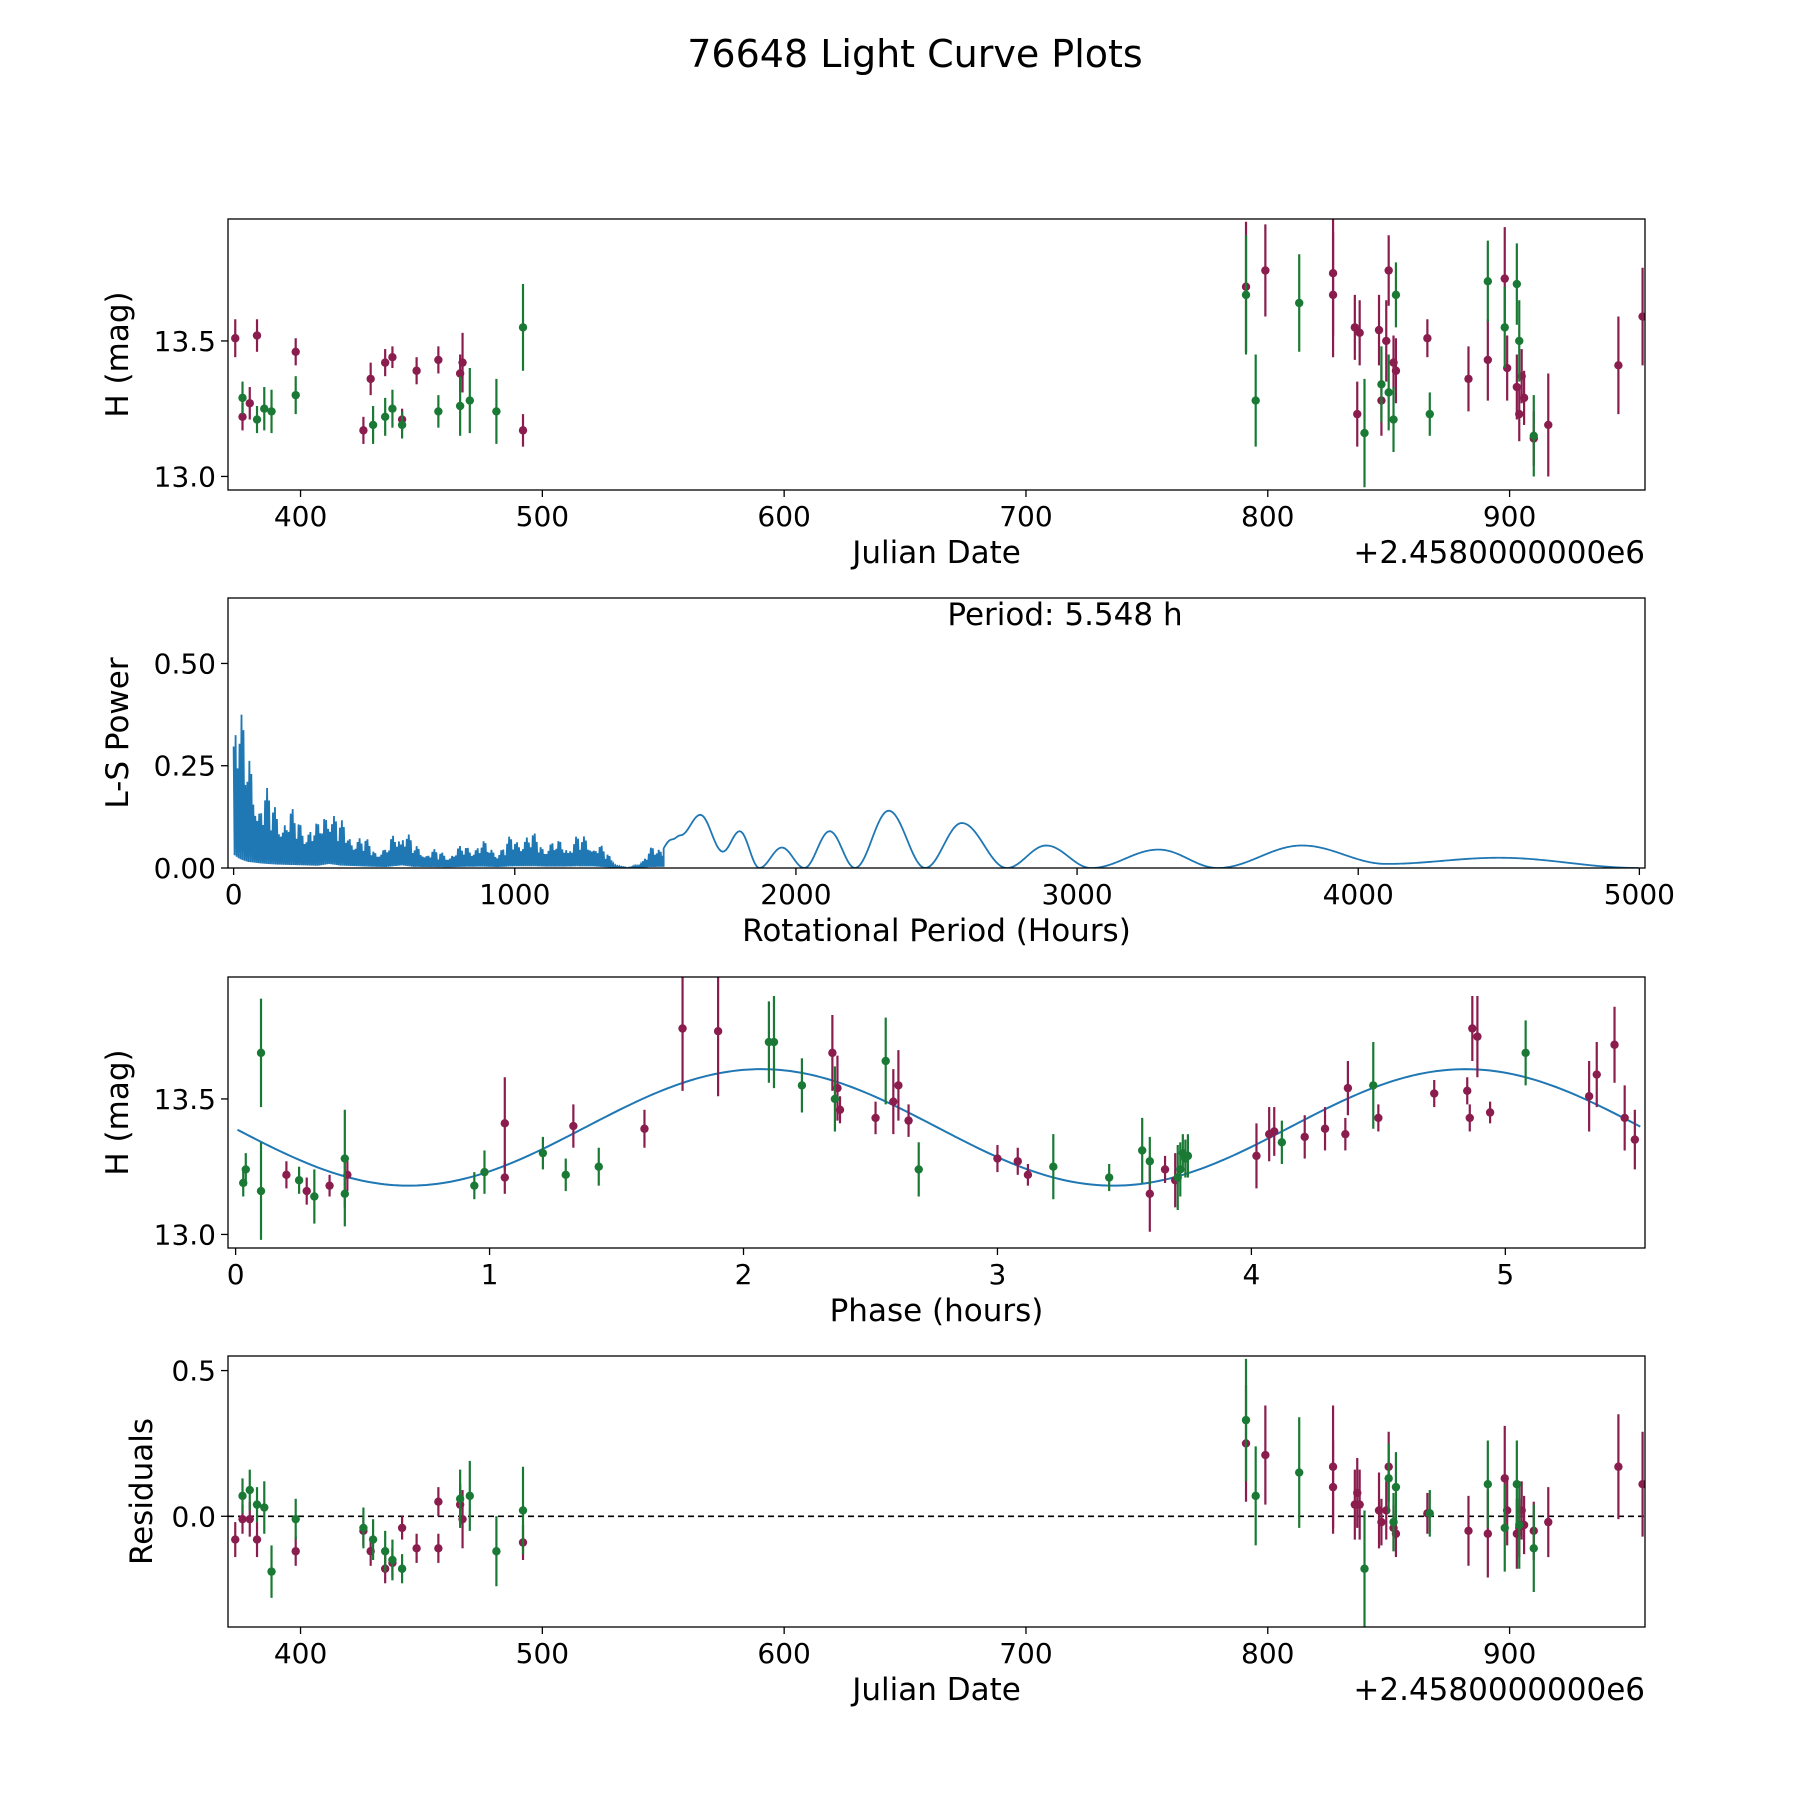 This screenshot has height=1800, width=1800. What do you see at coordinates (938, 1108) in the screenshot?
I see `plot-area-phased` at bounding box center [938, 1108].